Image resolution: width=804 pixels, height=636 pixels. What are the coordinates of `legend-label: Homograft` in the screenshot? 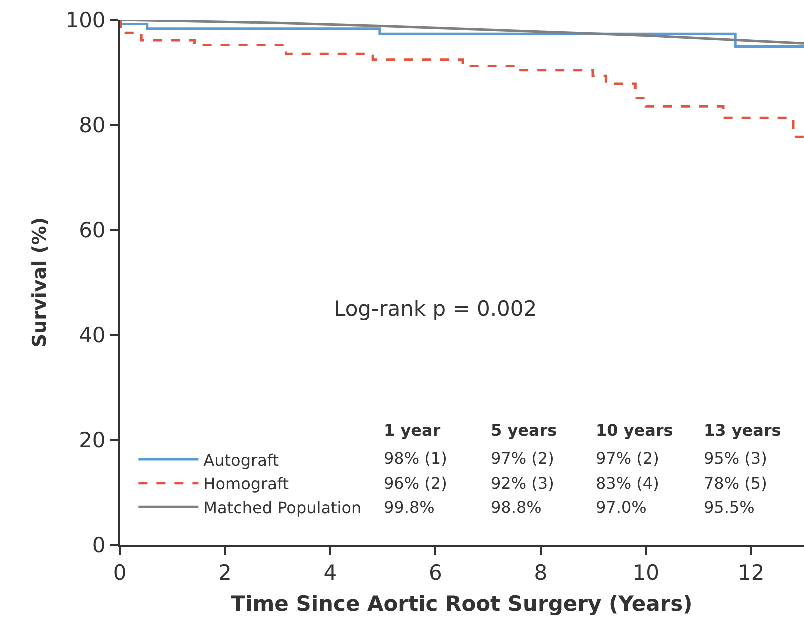 It's located at (247, 484).